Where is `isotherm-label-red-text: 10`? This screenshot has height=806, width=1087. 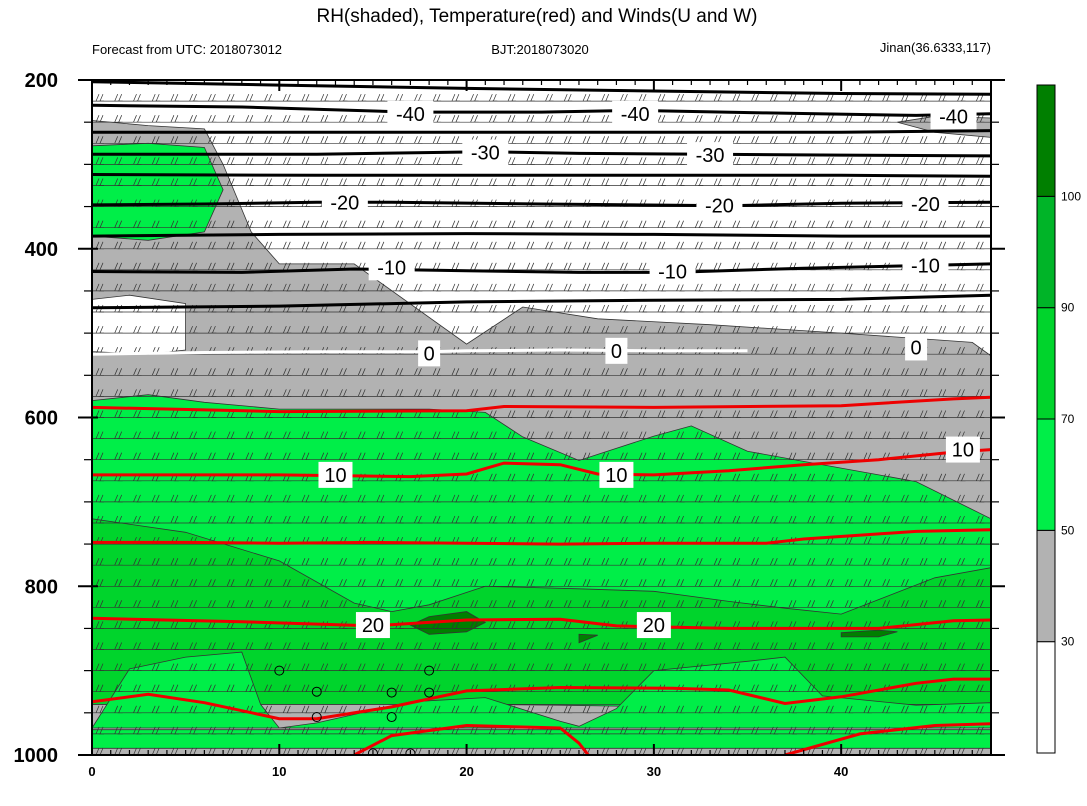
isotherm-label-red-text: 10 is located at coordinates (616, 476).